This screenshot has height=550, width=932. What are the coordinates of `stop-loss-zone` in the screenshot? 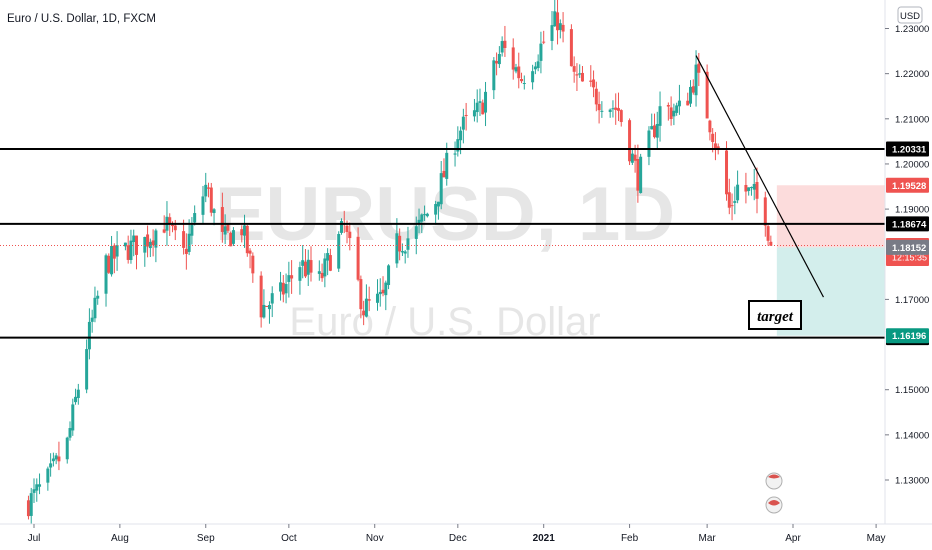 It's located at (830, 216).